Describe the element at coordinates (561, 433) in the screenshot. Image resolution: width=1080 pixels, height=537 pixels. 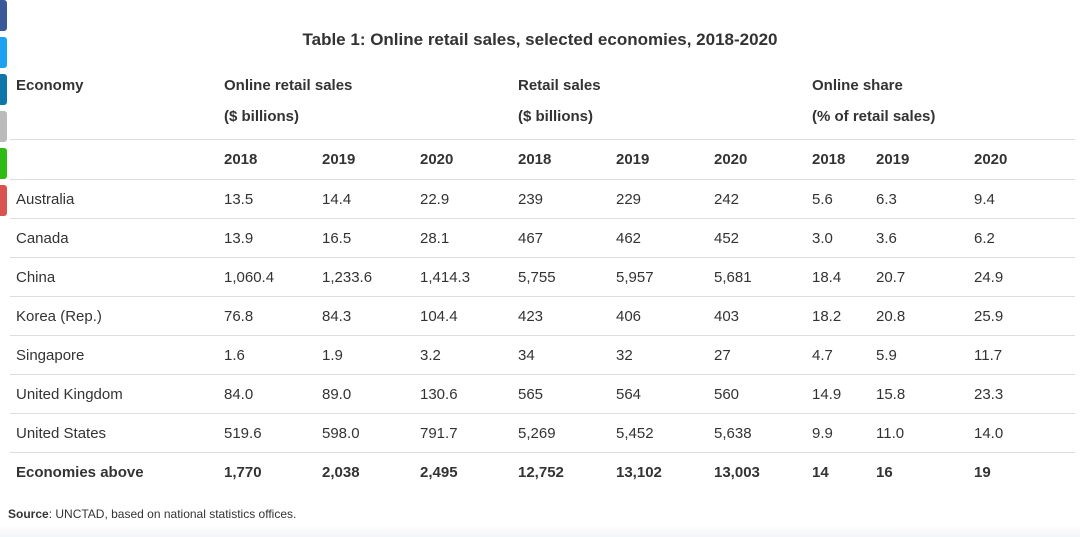
I see `value-cell: 5,269` at that location.